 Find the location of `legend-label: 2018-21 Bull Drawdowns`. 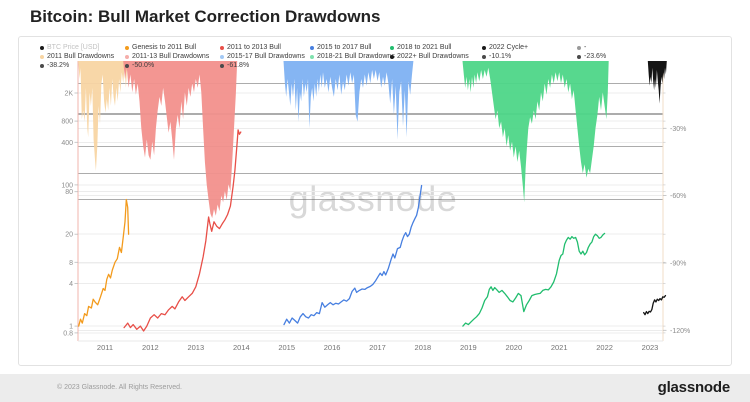

legend-label: 2018-21 Bull Drawdowns is located at coordinates (356, 56).